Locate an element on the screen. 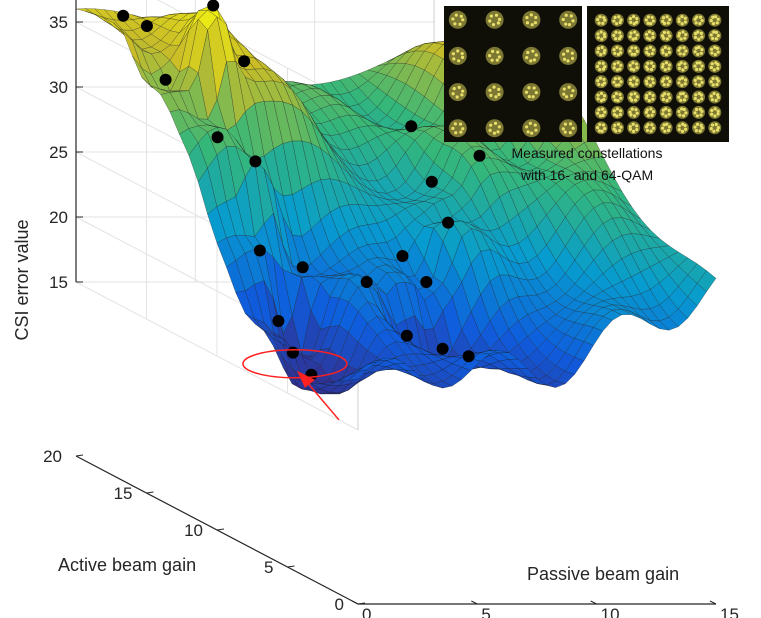  y-tick-label: 0 is located at coordinates (339, 604).